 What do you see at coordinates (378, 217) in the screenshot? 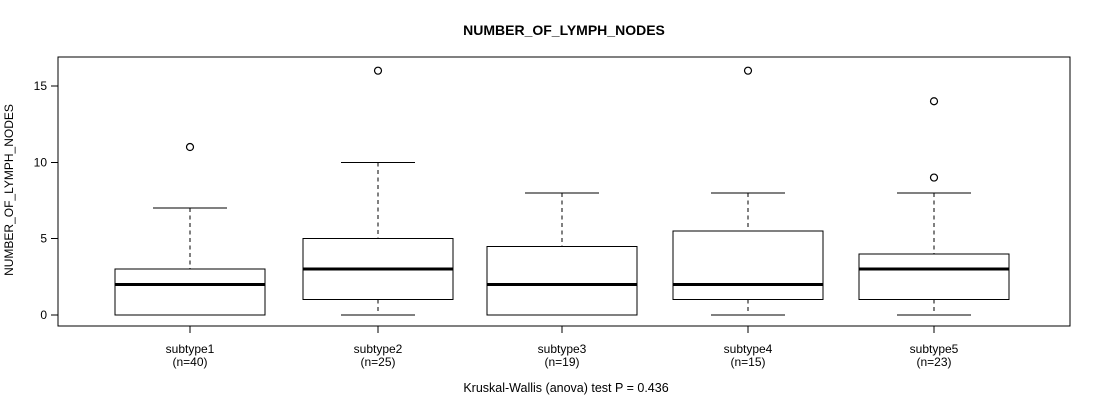
I see `boxplot-subtype2: subtype2(n=25)` at bounding box center [378, 217].